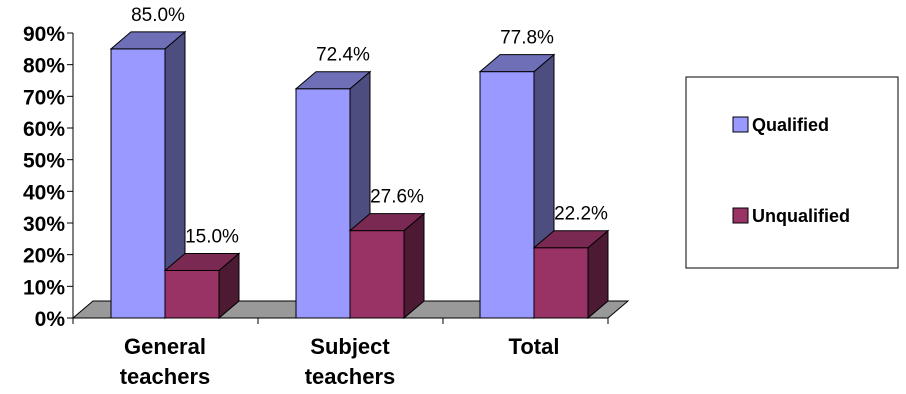  Describe the element at coordinates (350, 346) in the screenshot. I see `category-label-line: Subject` at that location.